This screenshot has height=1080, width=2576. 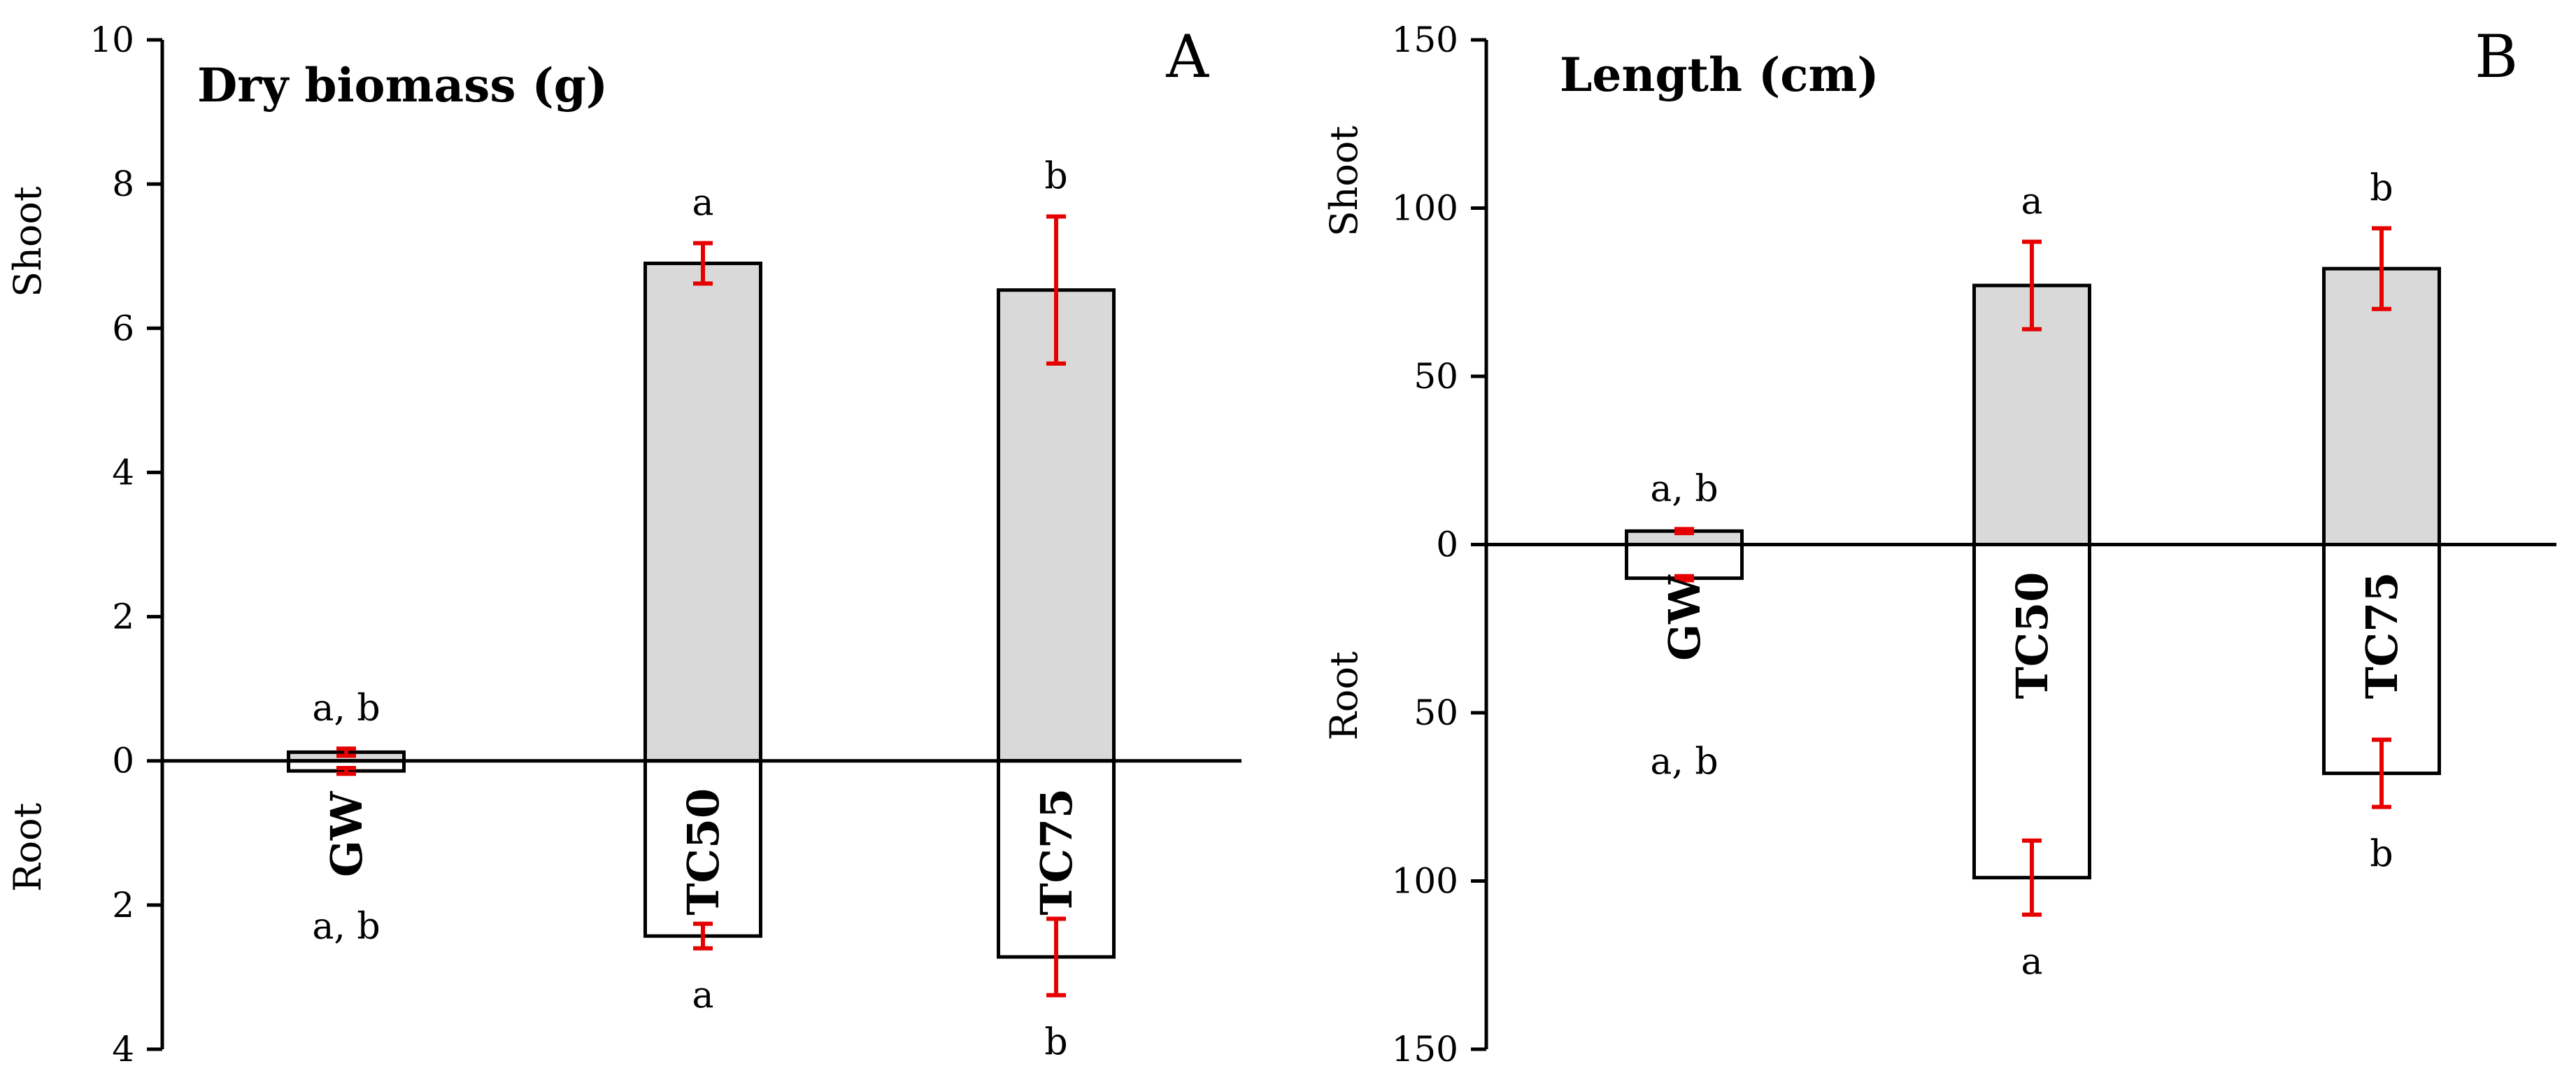 I want to click on y-tick-label: 8, so click(x=123, y=184).